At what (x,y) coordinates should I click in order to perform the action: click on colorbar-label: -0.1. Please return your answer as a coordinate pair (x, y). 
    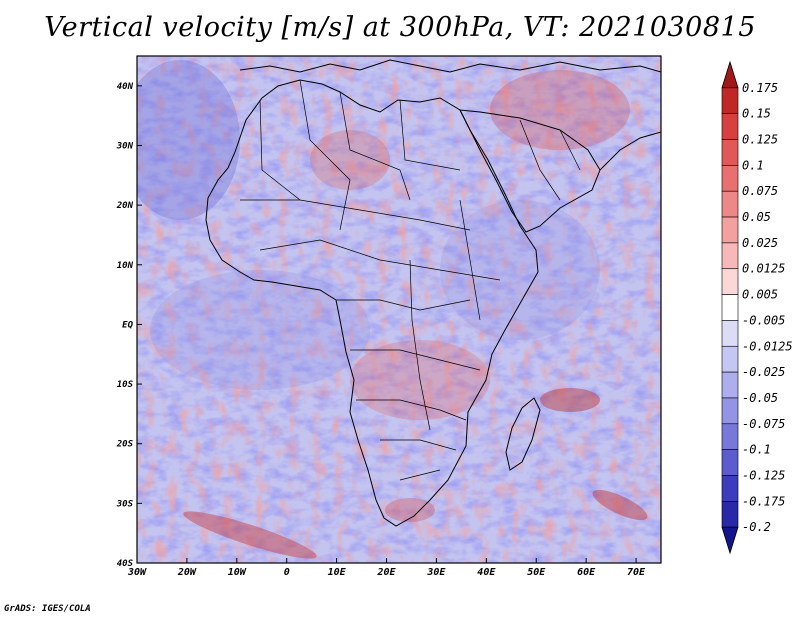
    Looking at the image, I should click on (756, 450).